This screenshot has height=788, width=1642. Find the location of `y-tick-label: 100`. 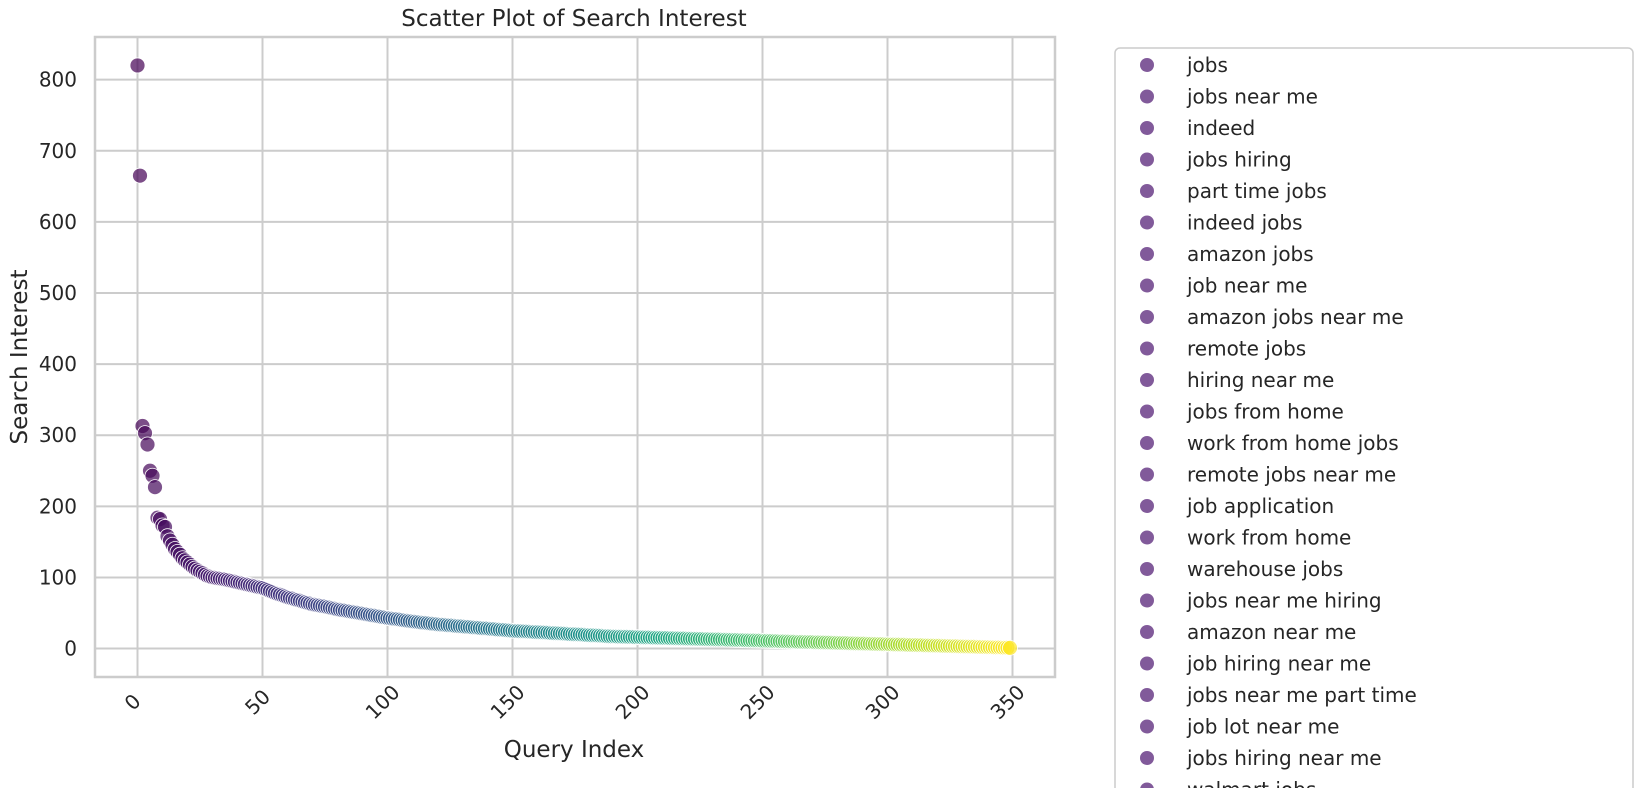

y-tick-label: 100 is located at coordinates (58, 577).